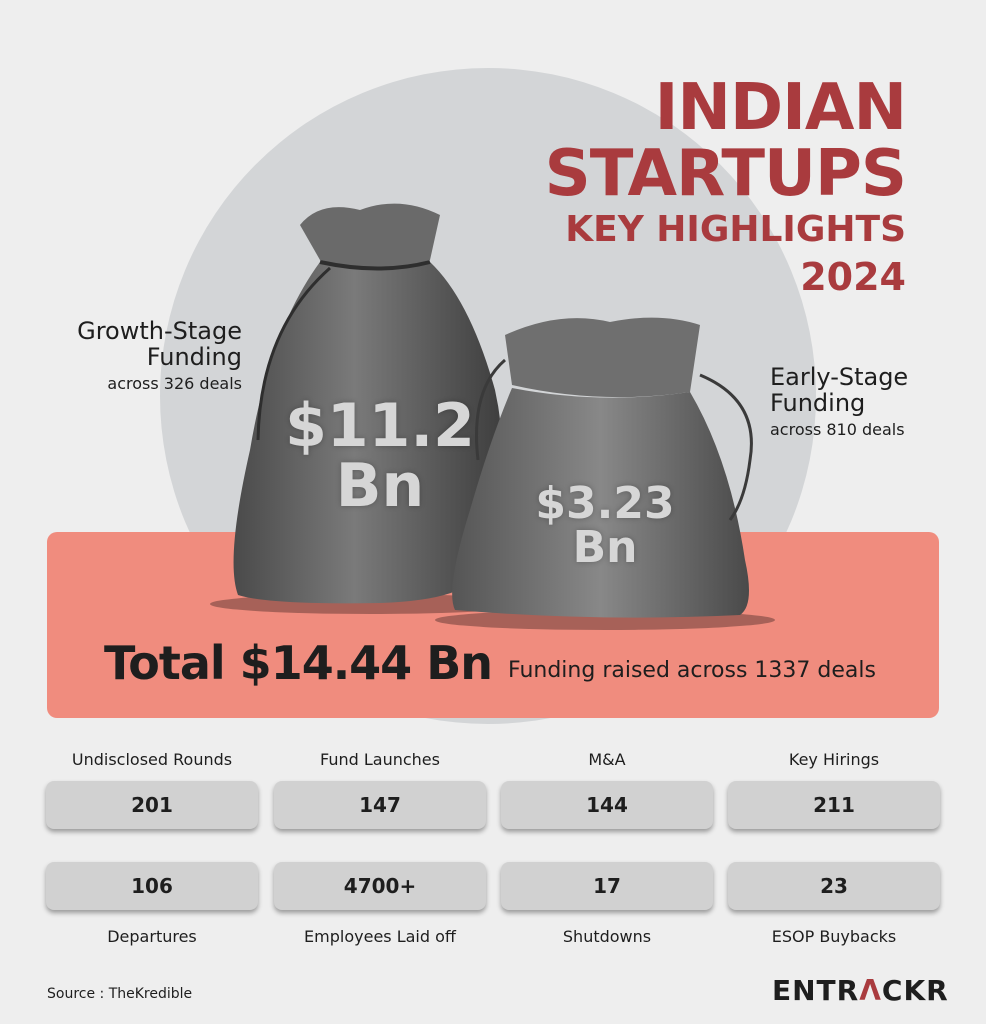 This screenshot has height=1024, width=986. What do you see at coordinates (380, 486) in the screenshot?
I see `growth-amount-unit: Bn` at bounding box center [380, 486].